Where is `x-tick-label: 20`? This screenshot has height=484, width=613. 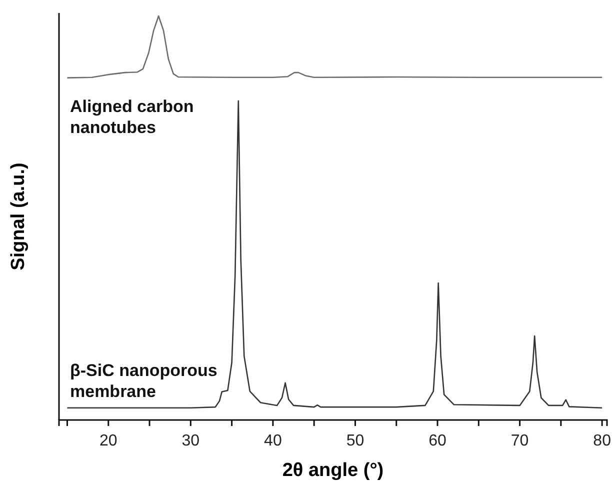
x-tick-label: 20 is located at coordinates (108, 441).